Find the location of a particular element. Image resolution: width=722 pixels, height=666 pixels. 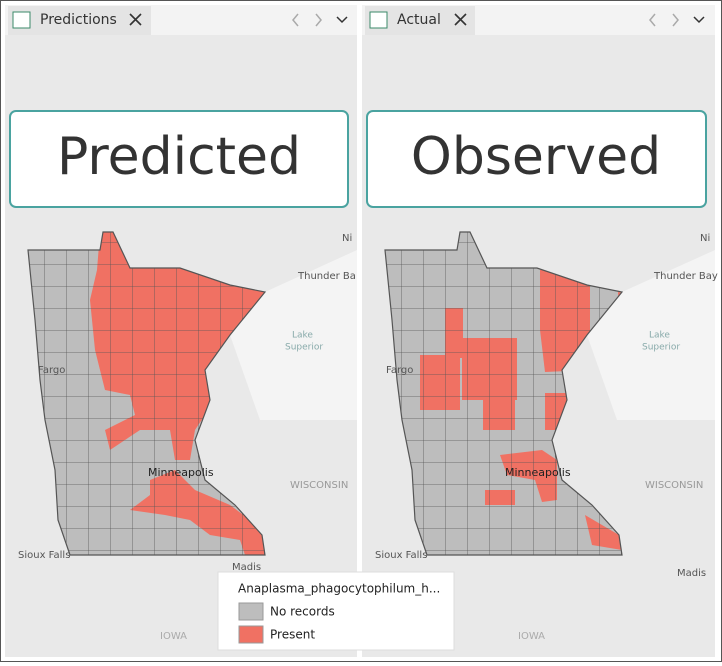

tab-label: Predictions is located at coordinates (78, 20).